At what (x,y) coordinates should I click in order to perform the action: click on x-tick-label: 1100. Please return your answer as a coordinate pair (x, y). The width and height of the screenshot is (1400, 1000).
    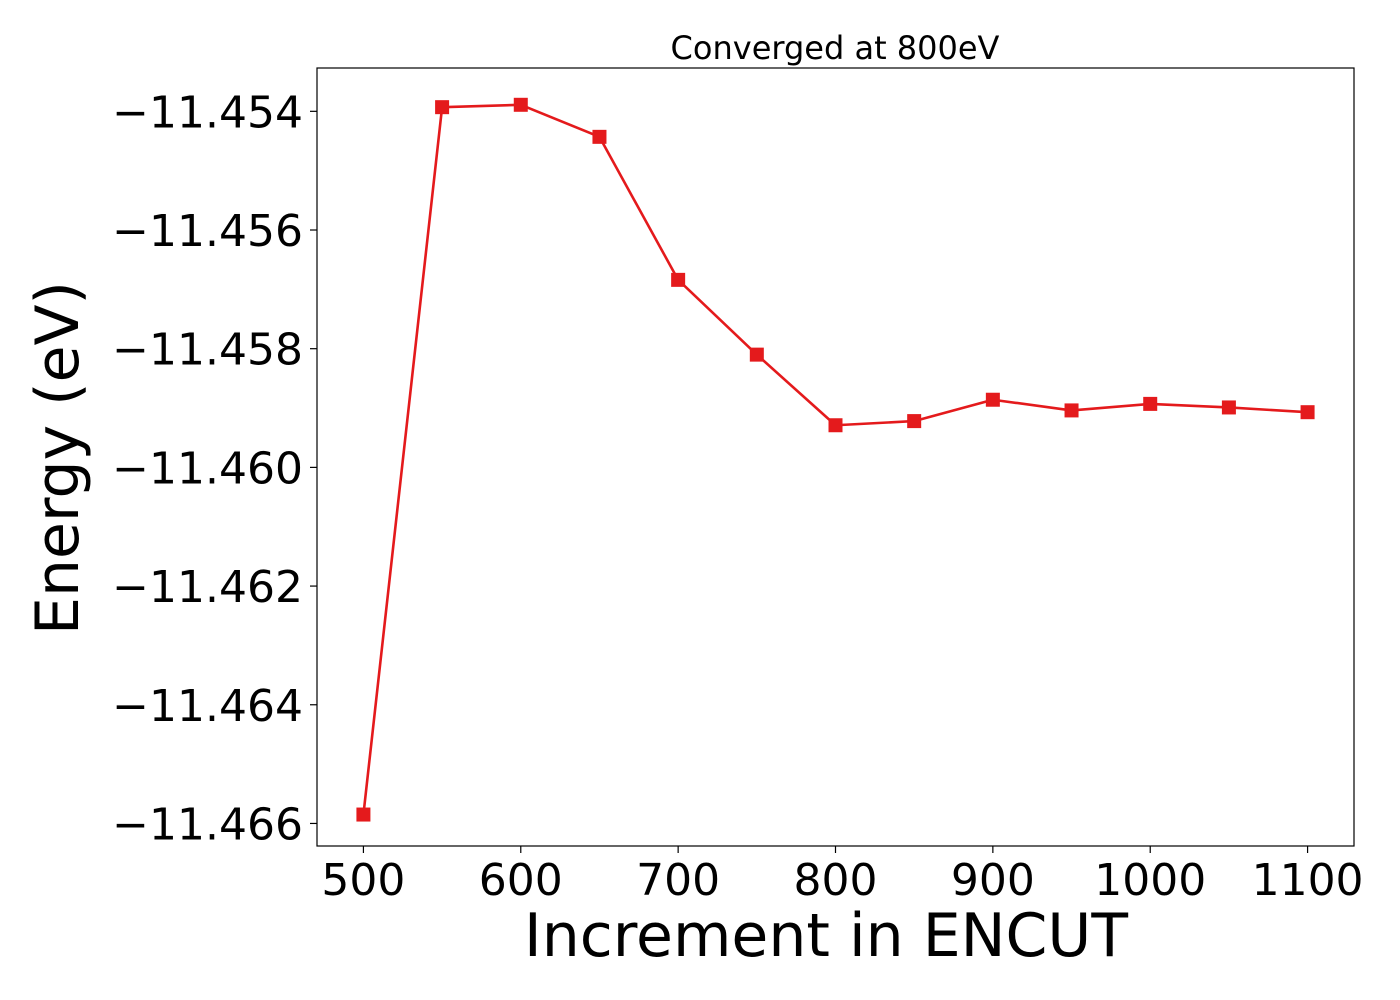
    Looking at the image, I should click on (1308, 880).